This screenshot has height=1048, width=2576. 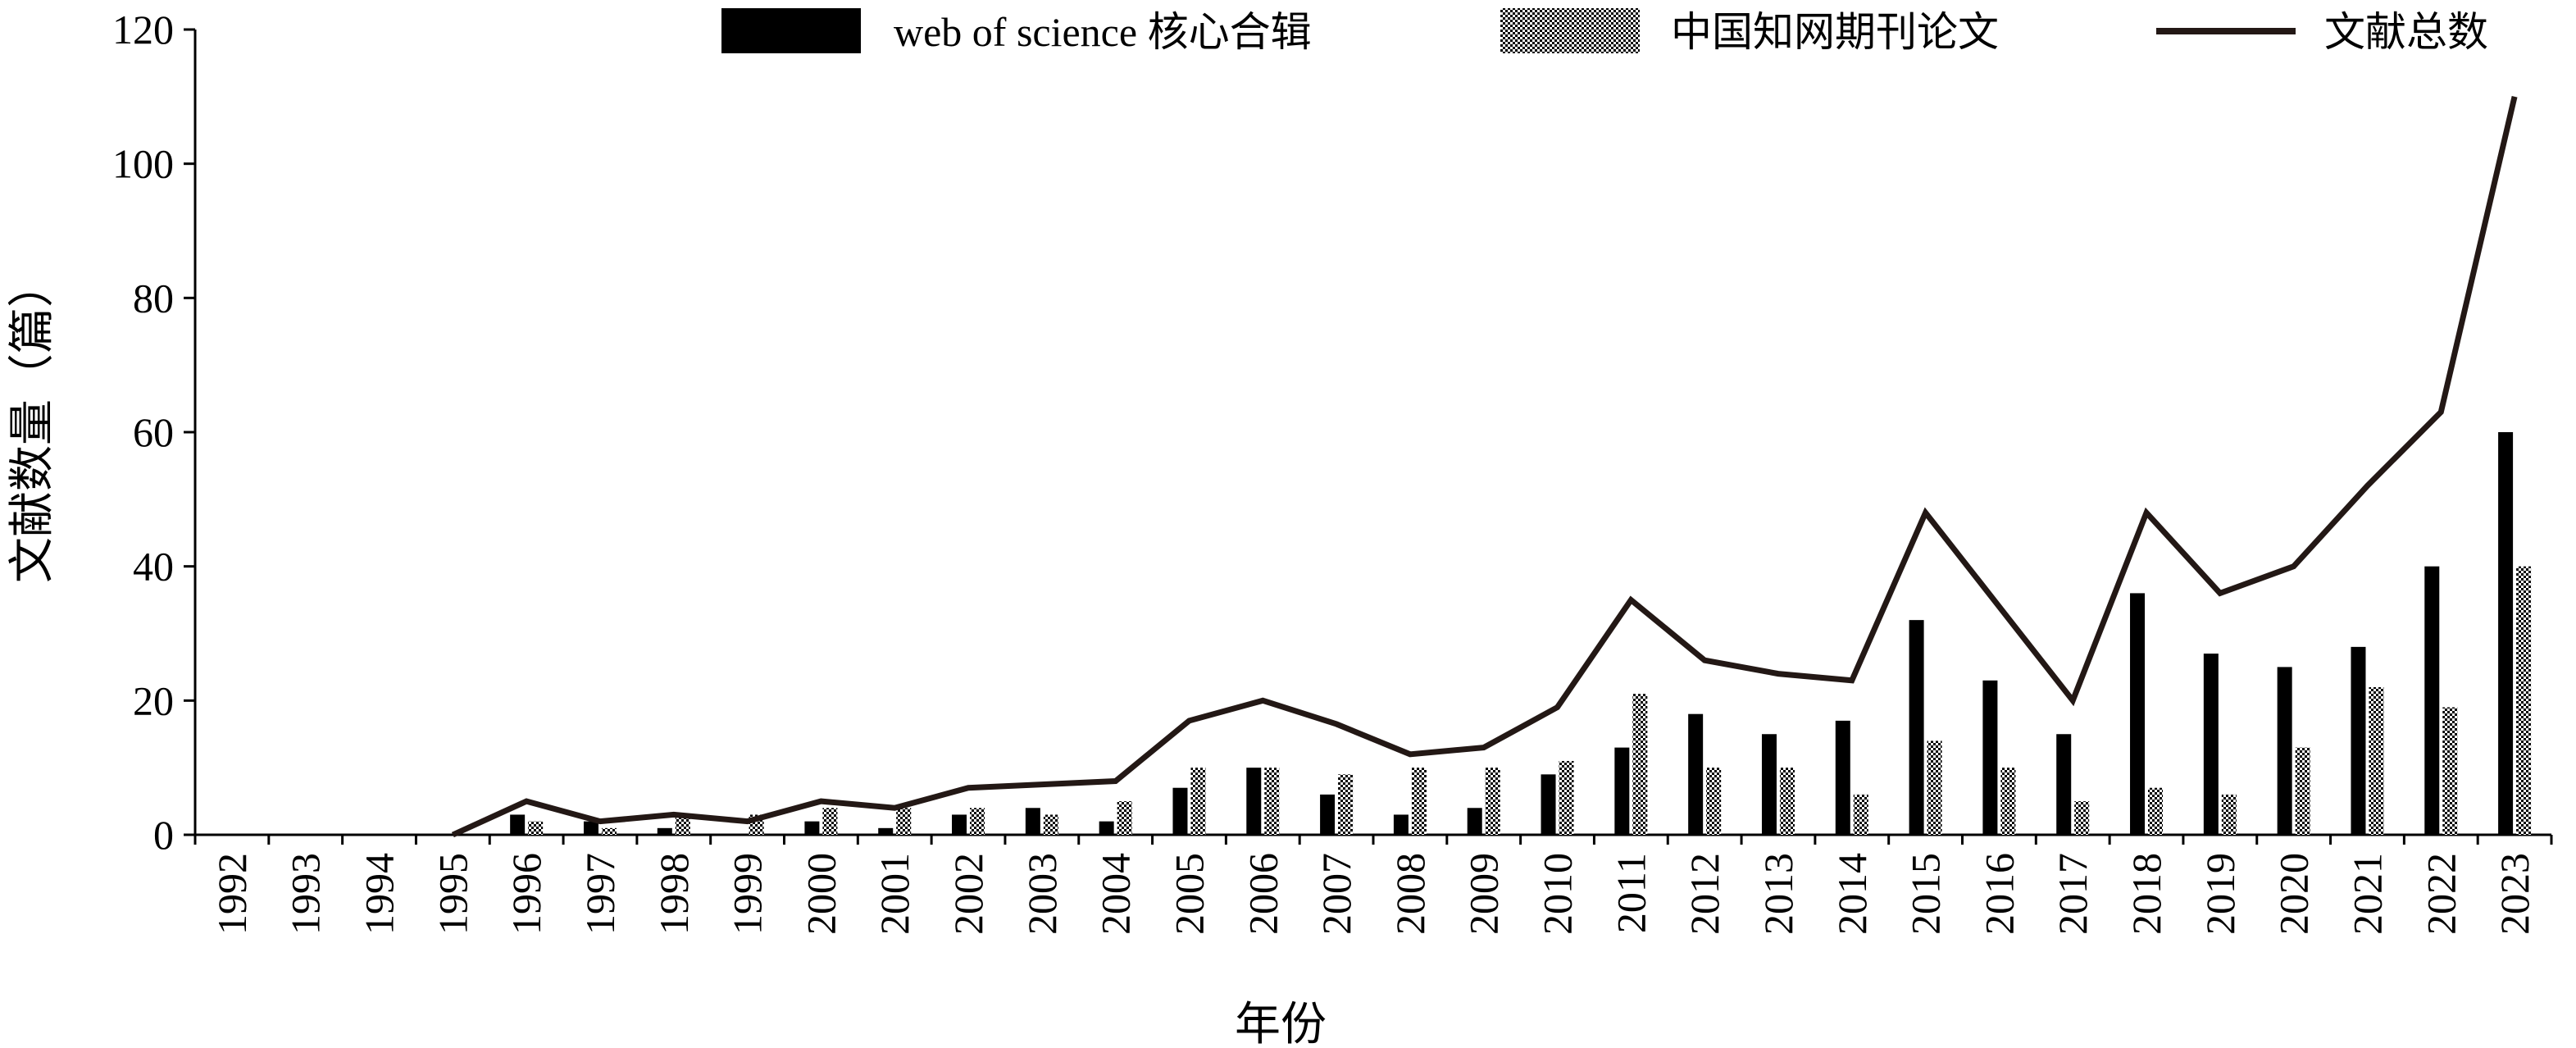 I want to click on y-tick-label: 80, so click(x=153, y=298).